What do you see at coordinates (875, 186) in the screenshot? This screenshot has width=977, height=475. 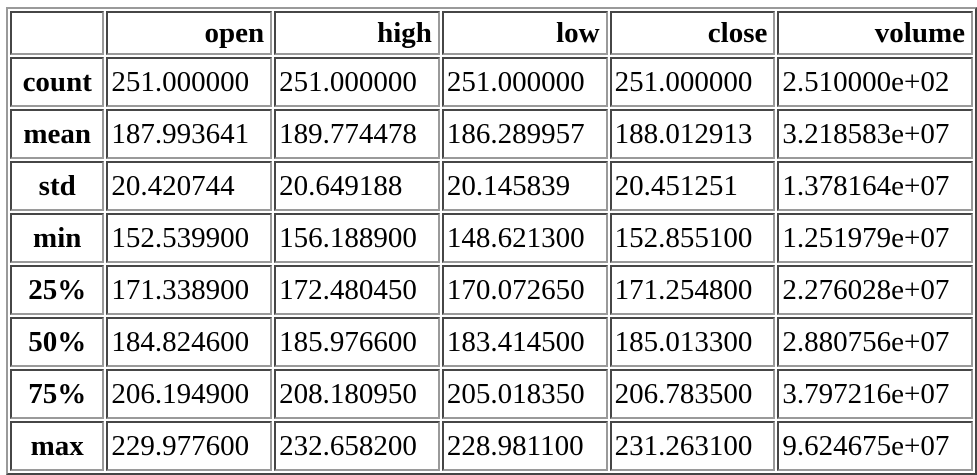 I see `cell: 1.378164e+07` at bounding box center [875, 186].